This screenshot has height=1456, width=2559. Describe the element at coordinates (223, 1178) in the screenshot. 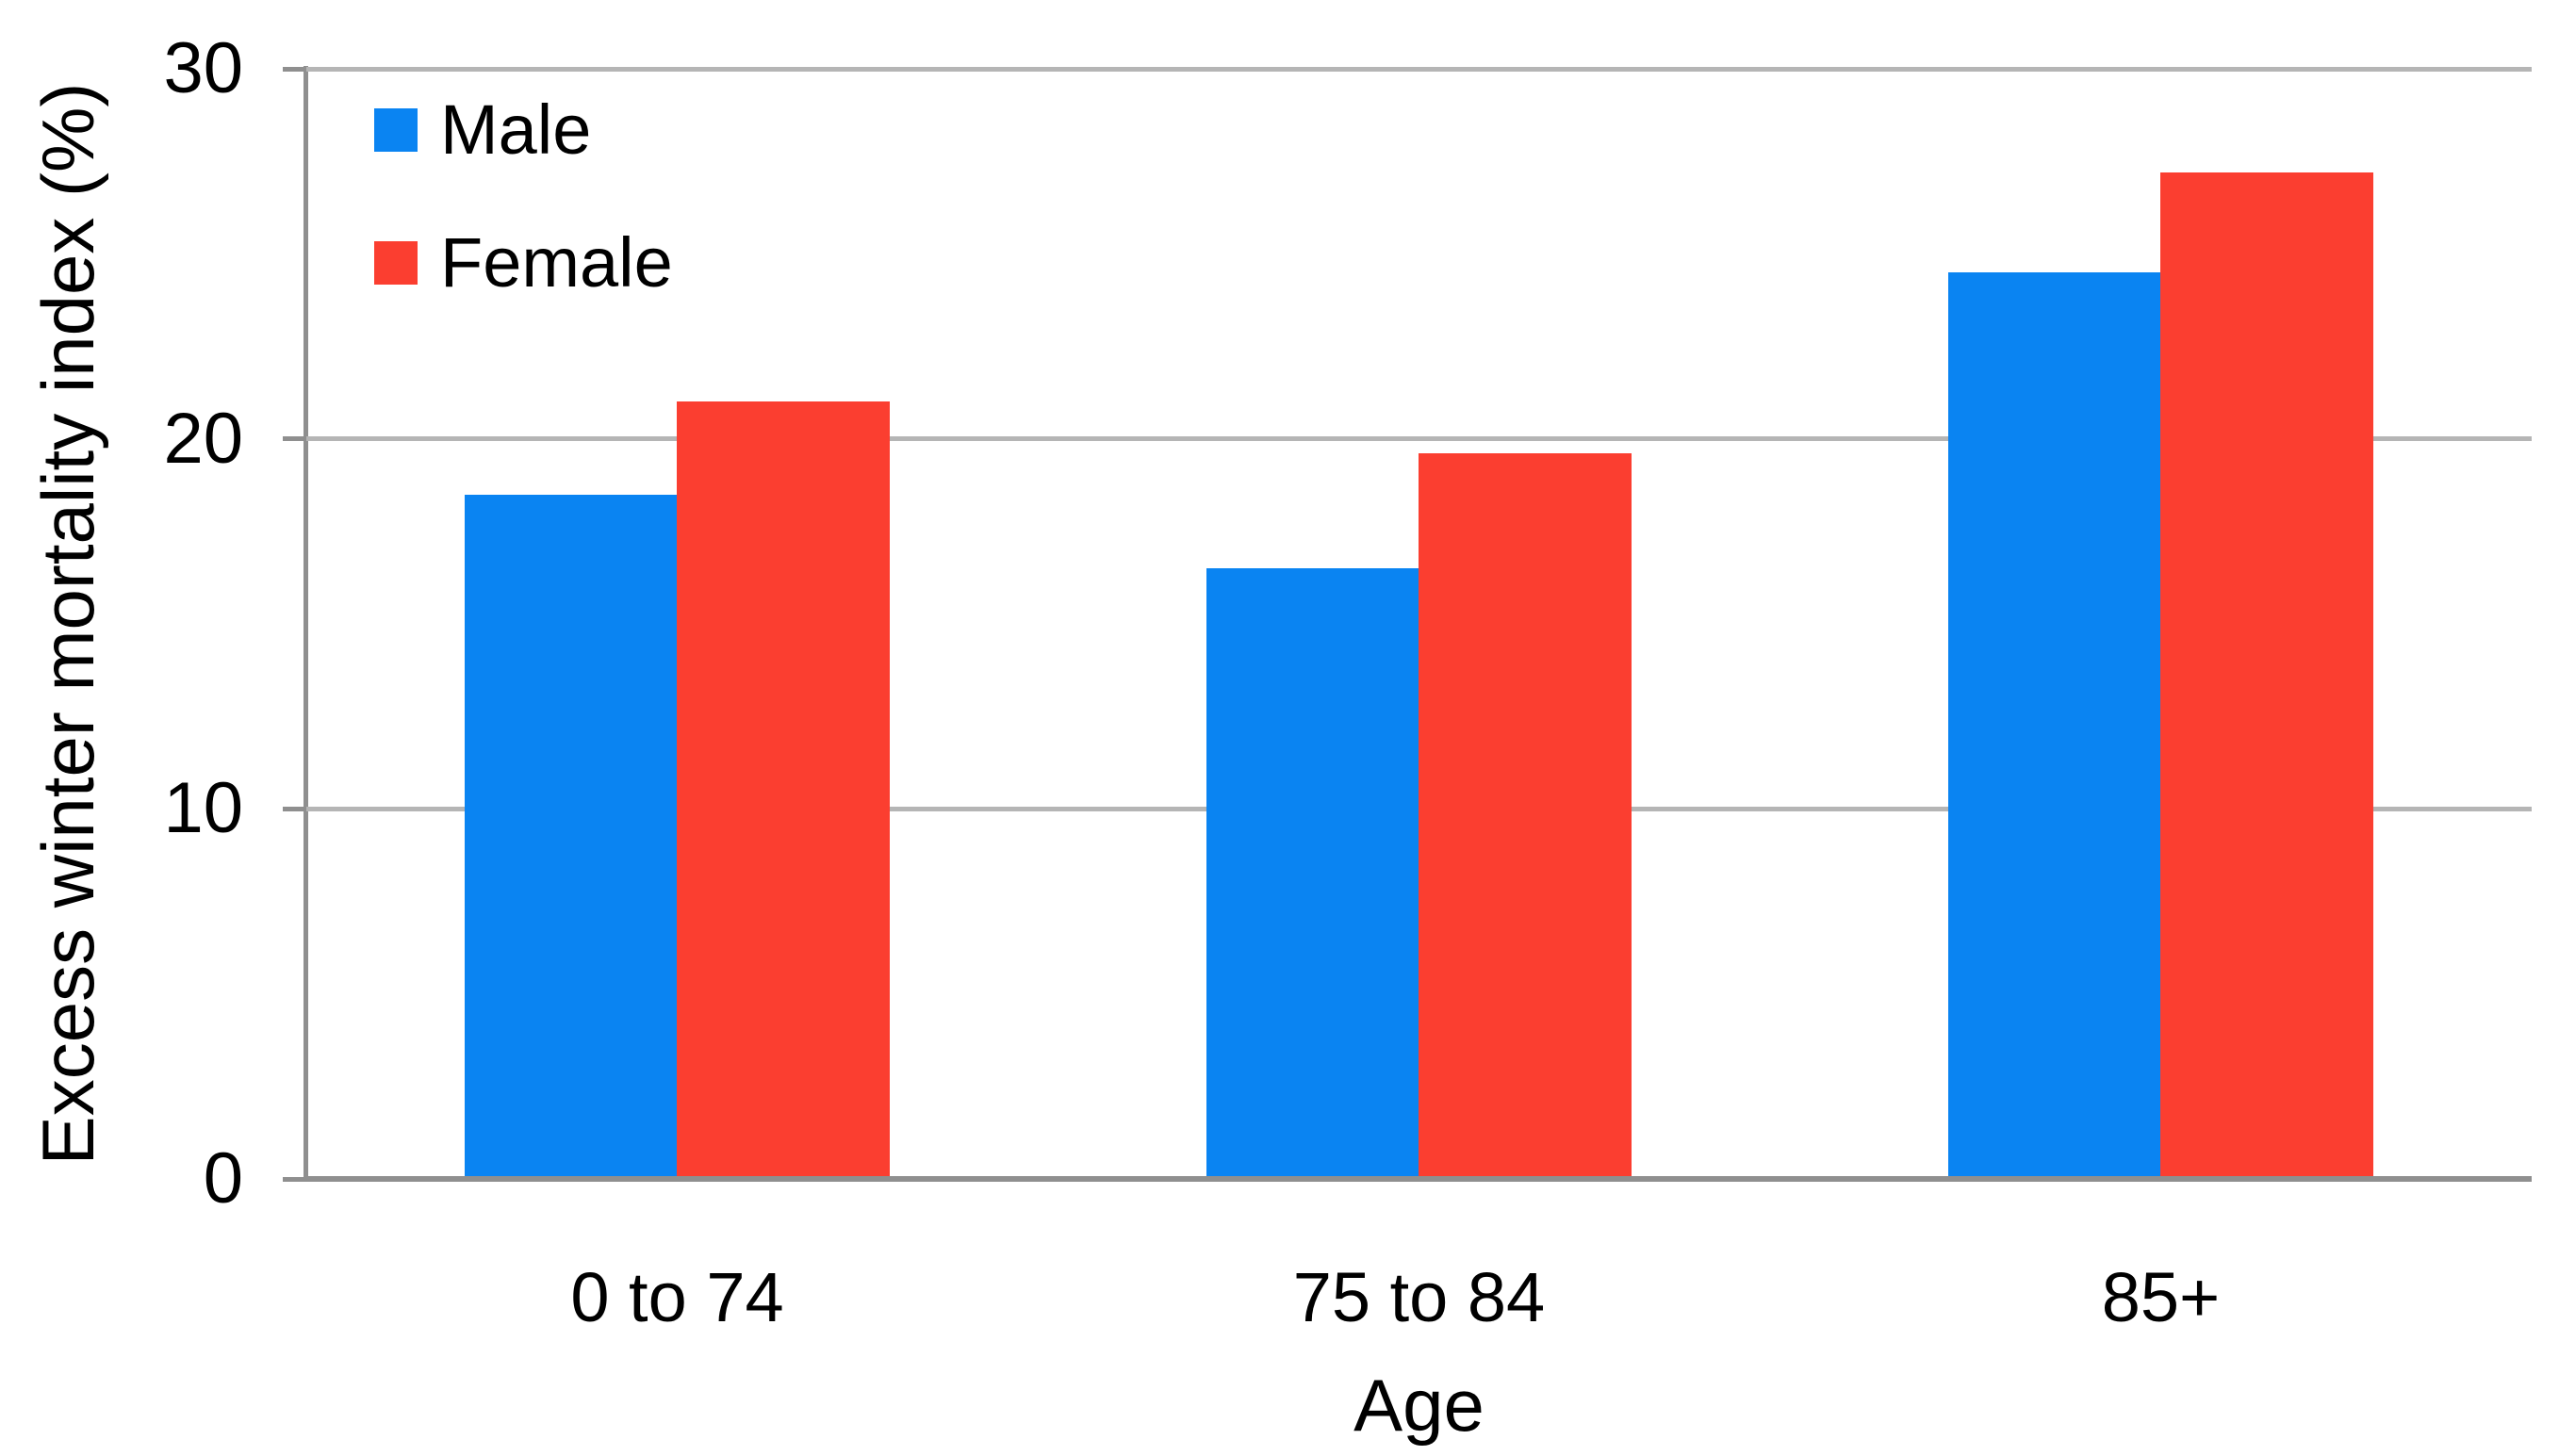

I see `y-tick-label-0: 0` at that location.